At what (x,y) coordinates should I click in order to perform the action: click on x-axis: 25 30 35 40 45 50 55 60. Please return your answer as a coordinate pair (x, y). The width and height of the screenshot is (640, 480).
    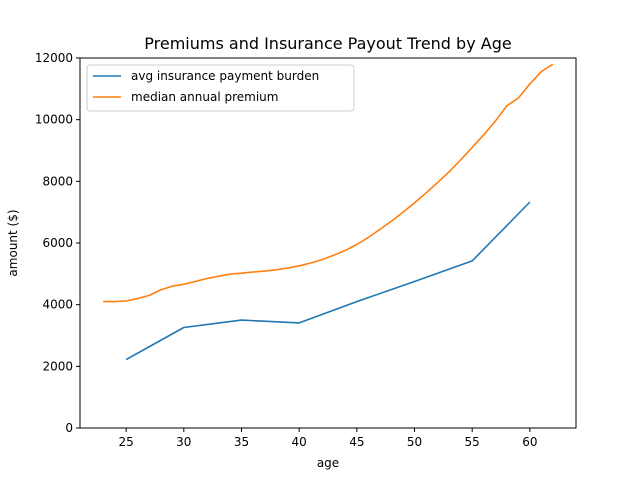
    Looking at the image, I should click on (328, 438).